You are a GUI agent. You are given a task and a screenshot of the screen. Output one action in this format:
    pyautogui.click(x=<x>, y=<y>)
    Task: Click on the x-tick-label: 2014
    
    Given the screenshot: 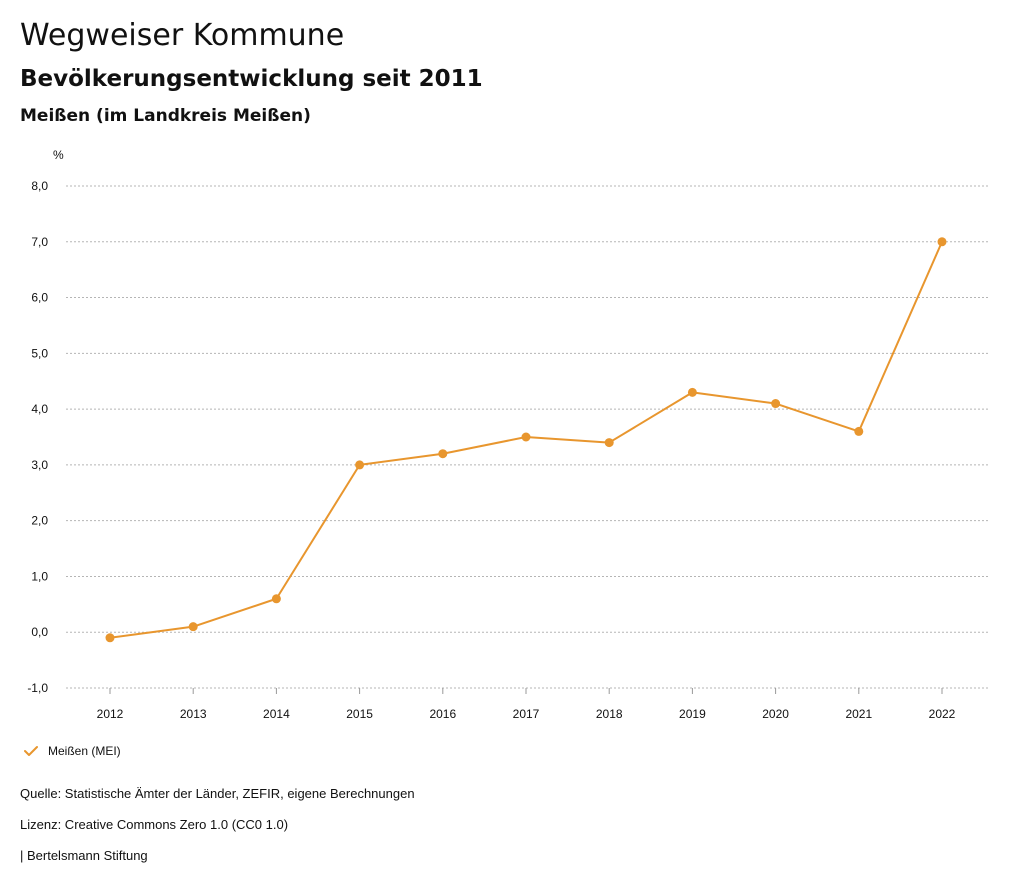 What is the action you would take?
    pyautogui.click(x=276, y=714)
    